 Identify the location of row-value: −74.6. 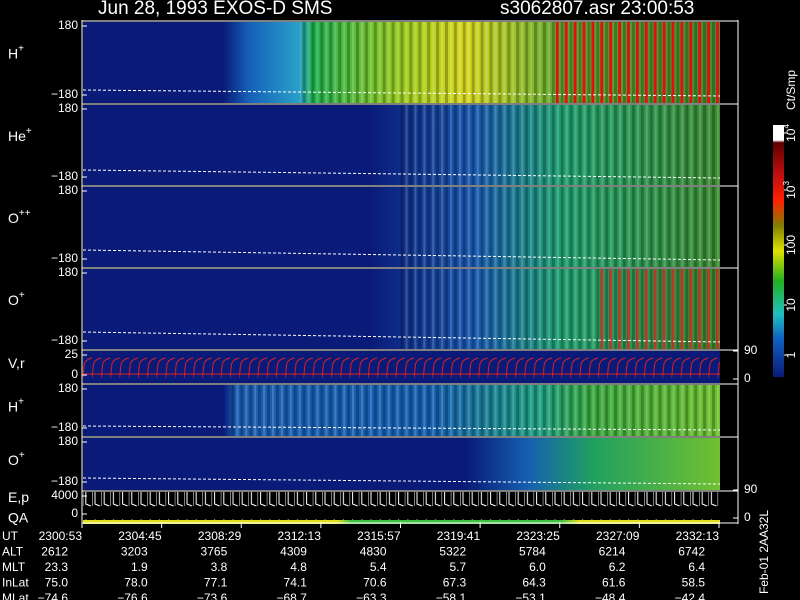
(53, 595).